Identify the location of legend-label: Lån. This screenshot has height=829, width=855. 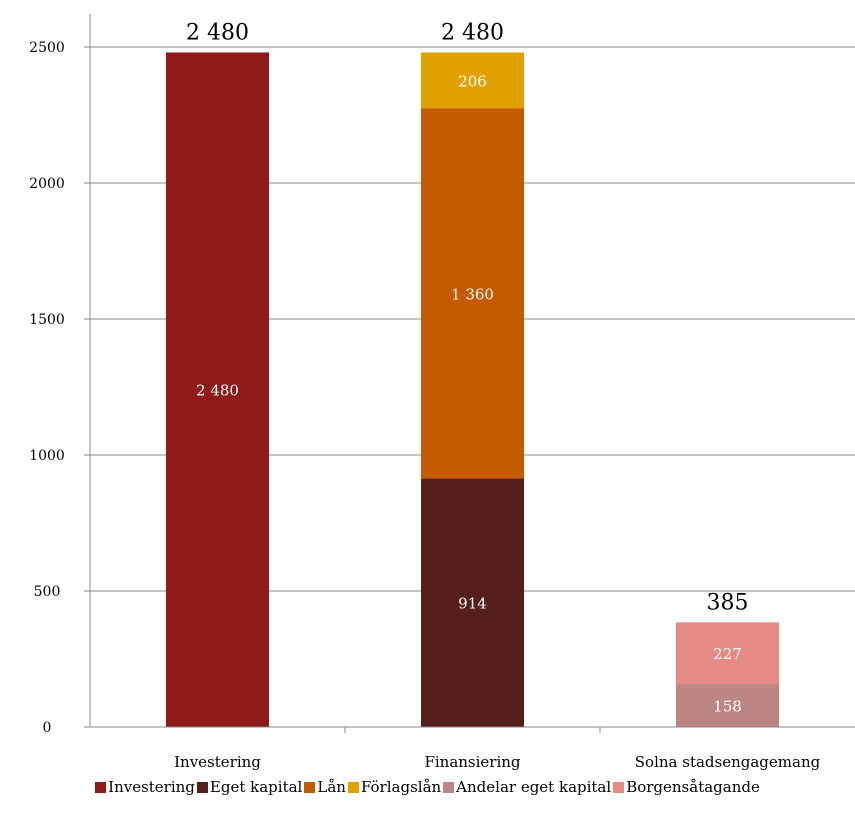
(331, 787).